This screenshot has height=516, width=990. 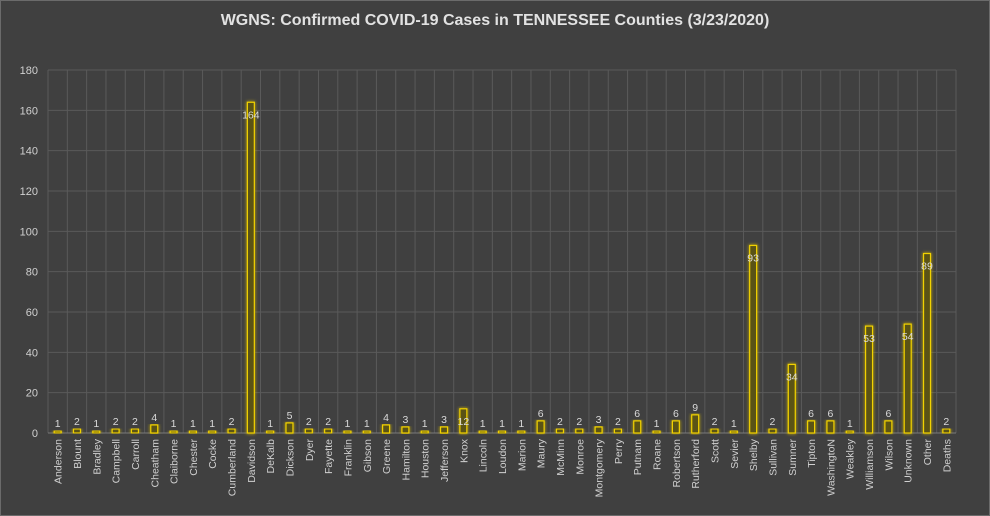 What do you see at coordinates (579, 431) in the screenshot?
I see `bar-monroe` at bounding box center [579, 431].